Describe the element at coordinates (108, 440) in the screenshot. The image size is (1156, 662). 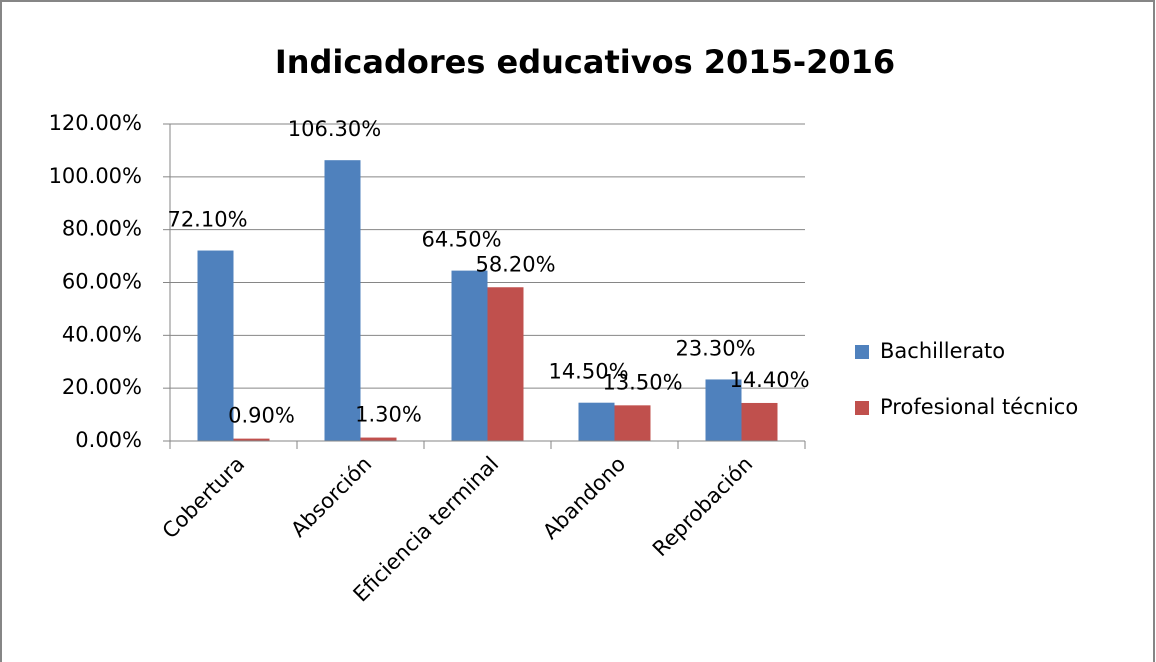
I see `y-tick-label: 0.00%` at that location.